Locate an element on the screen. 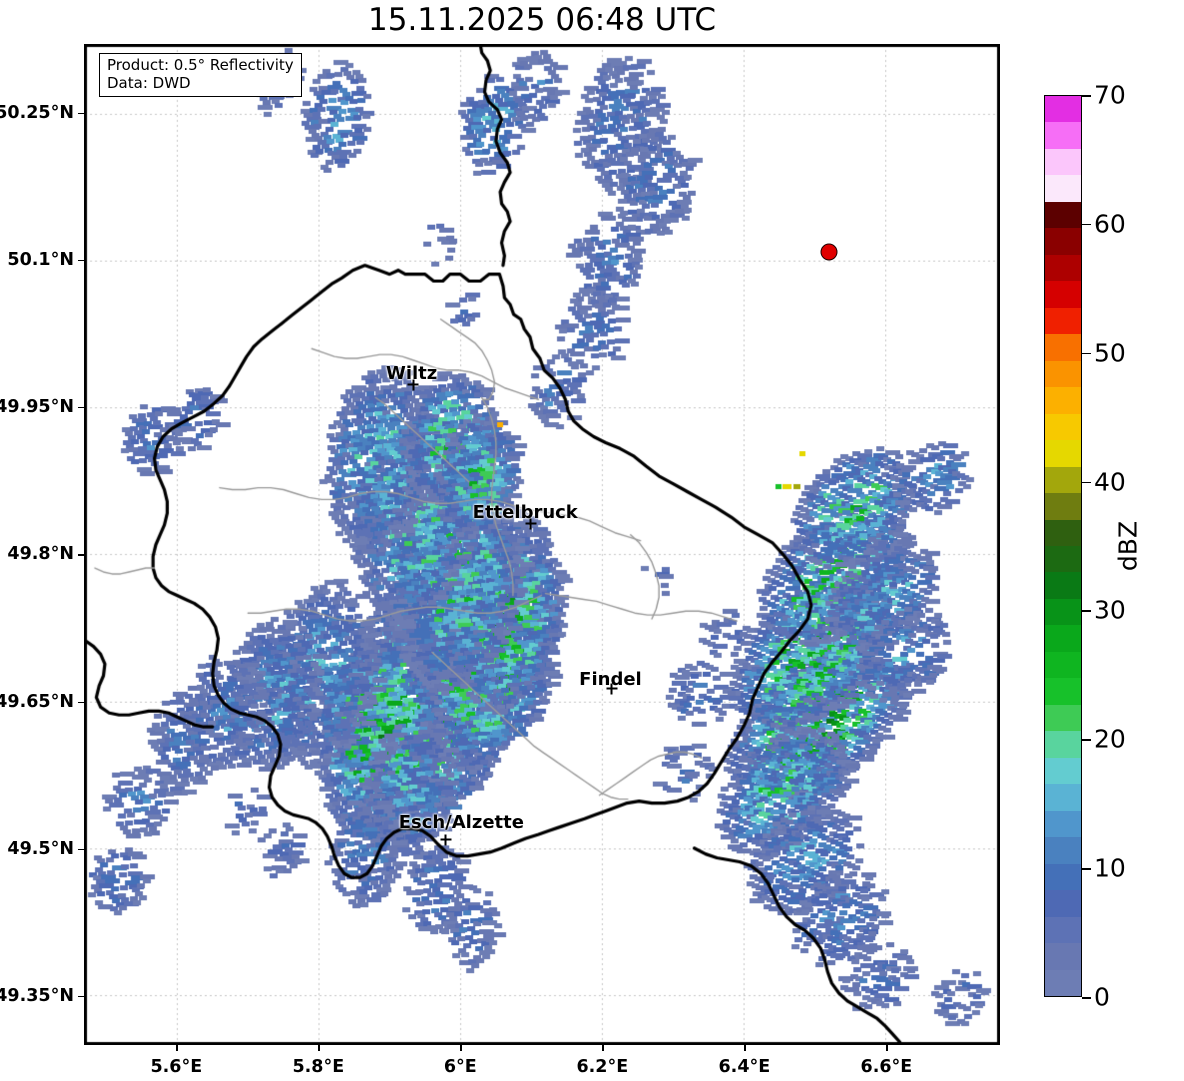  colorbar-tick-label: 10 is located at coordinates (1110, 868).